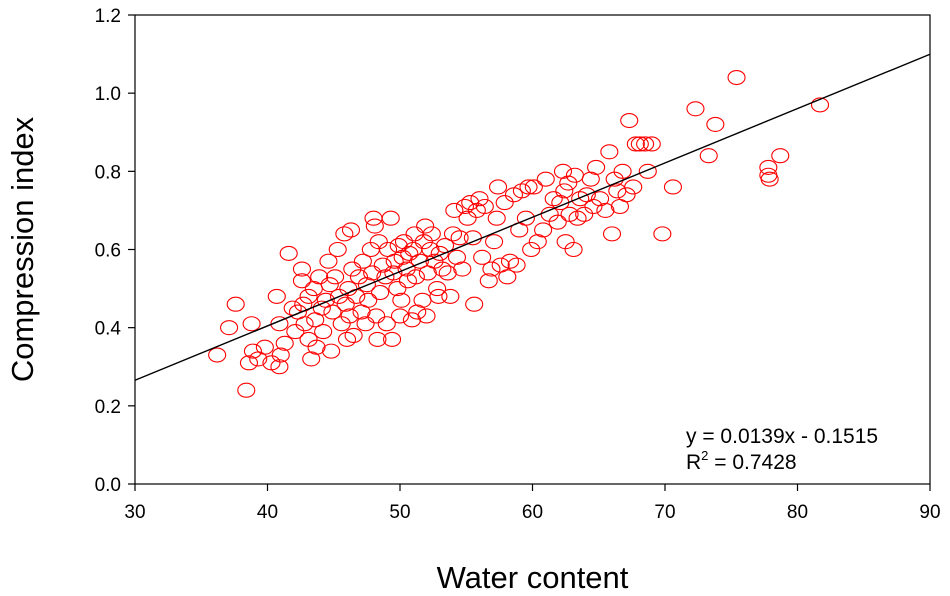  What do you see at coordinates (399, 512) in the screenshot?
I see `x-tick-label: 50` at bounding box center [399, 512].